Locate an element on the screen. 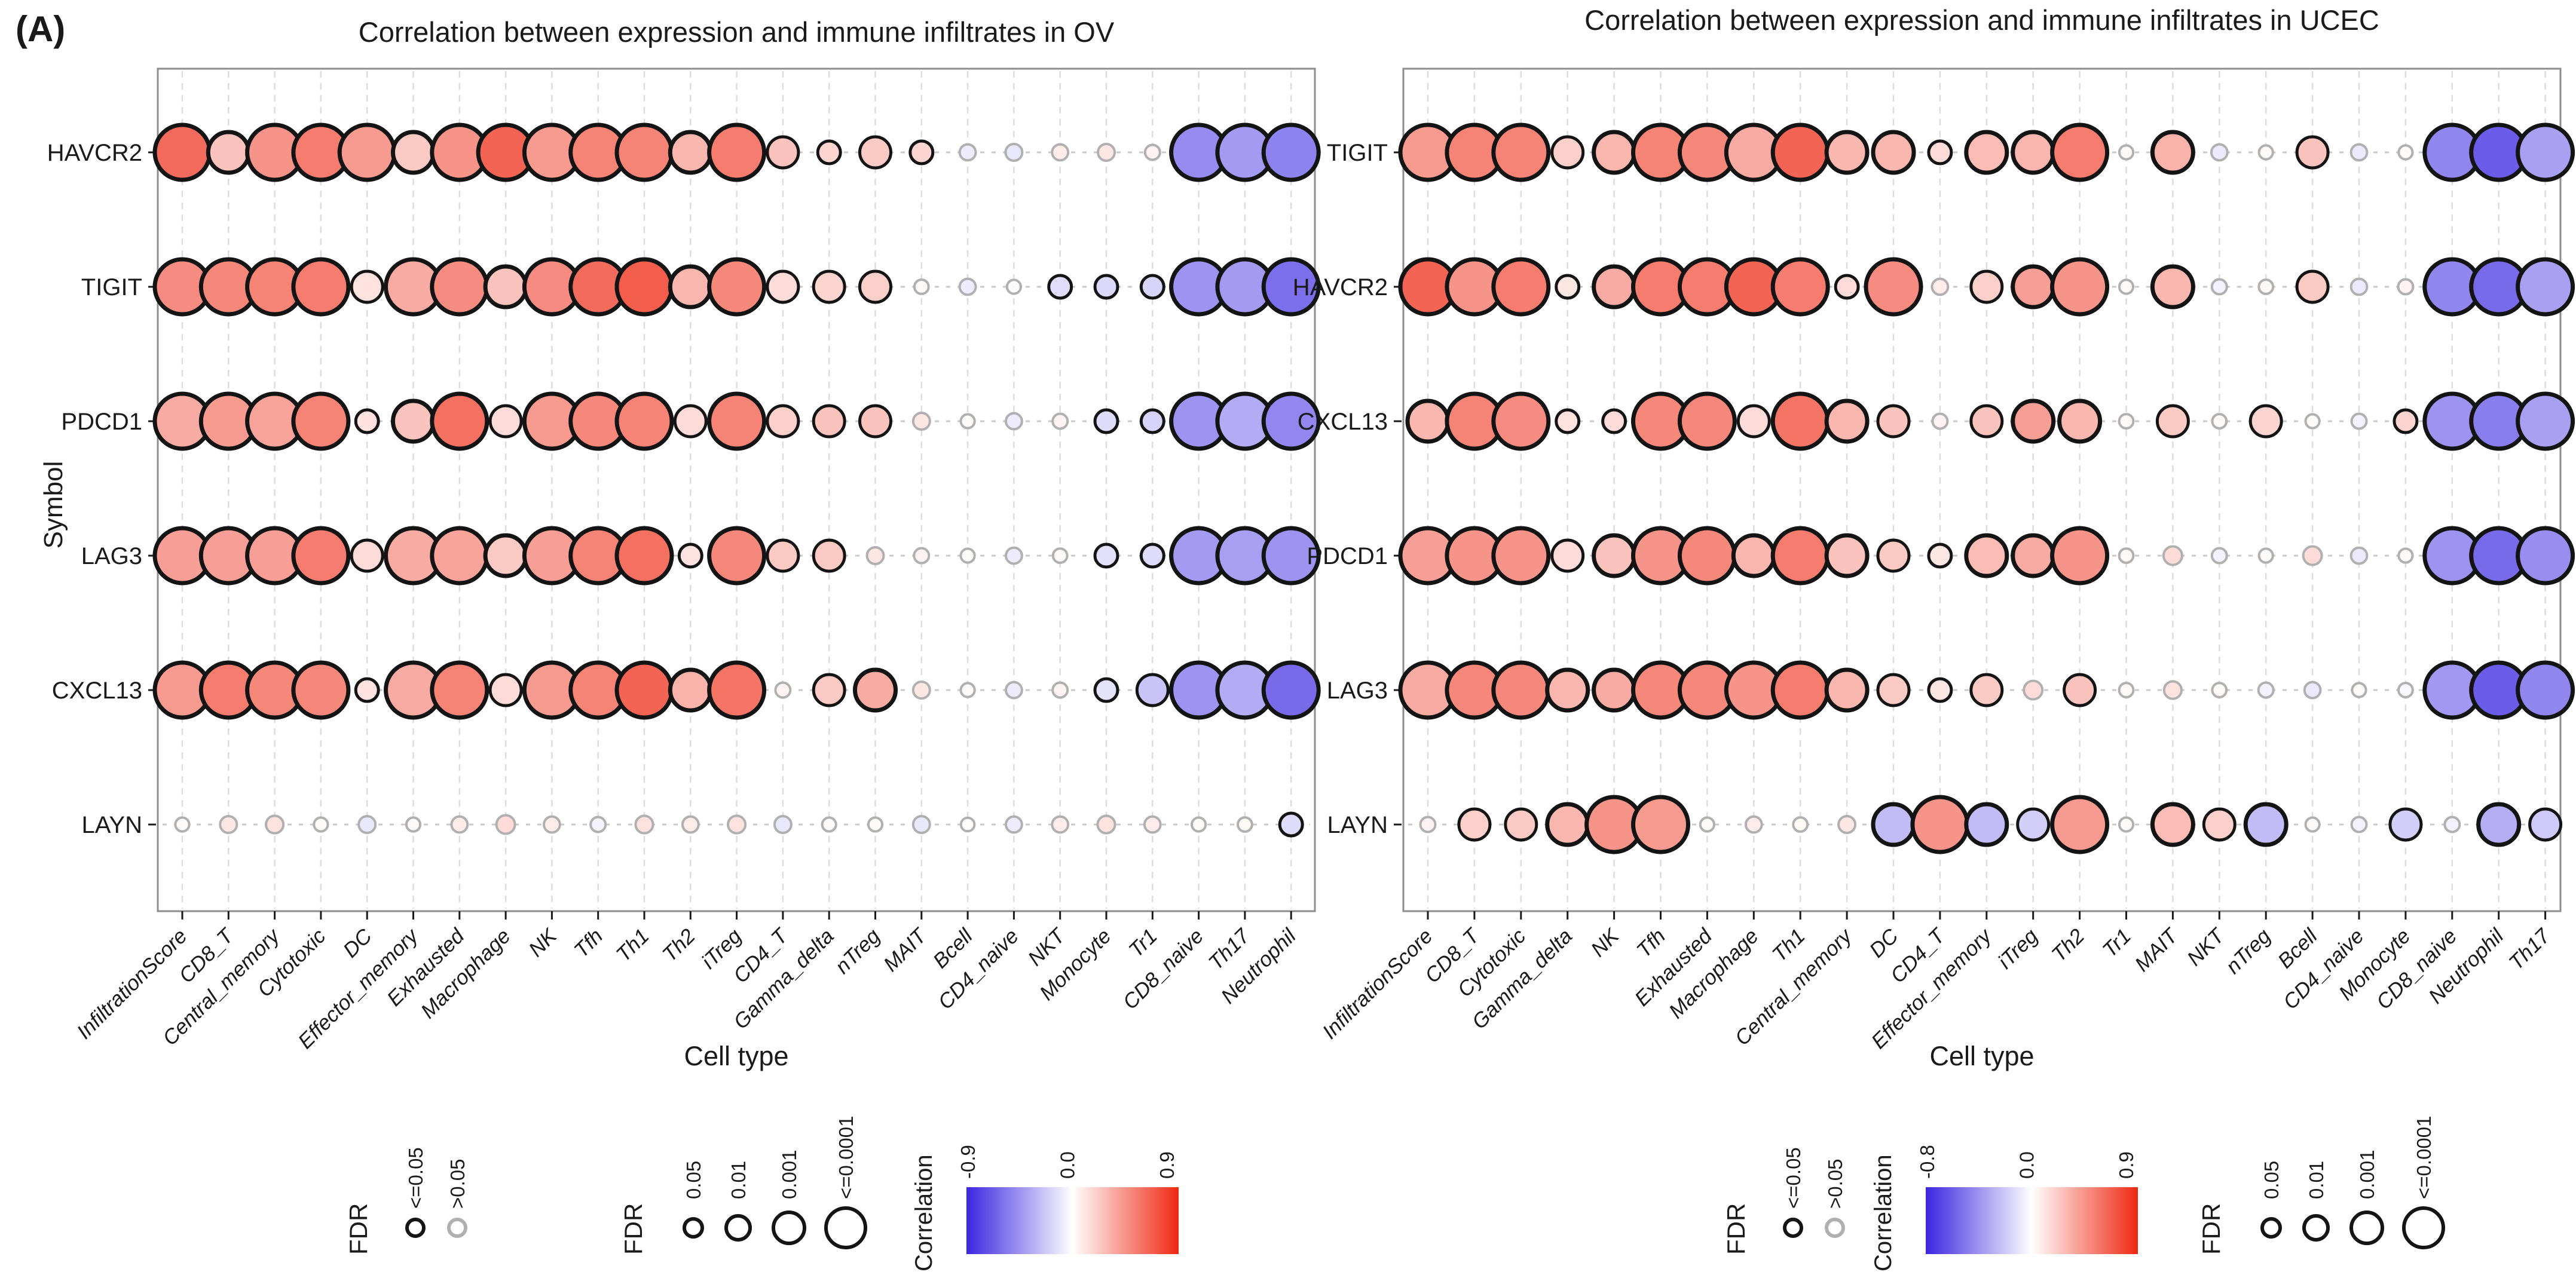 Image resolution: width=2576 pixels, height=1278 pixels. legend-correlation-label: 0.0 is located at coordinates (2027, 1165).